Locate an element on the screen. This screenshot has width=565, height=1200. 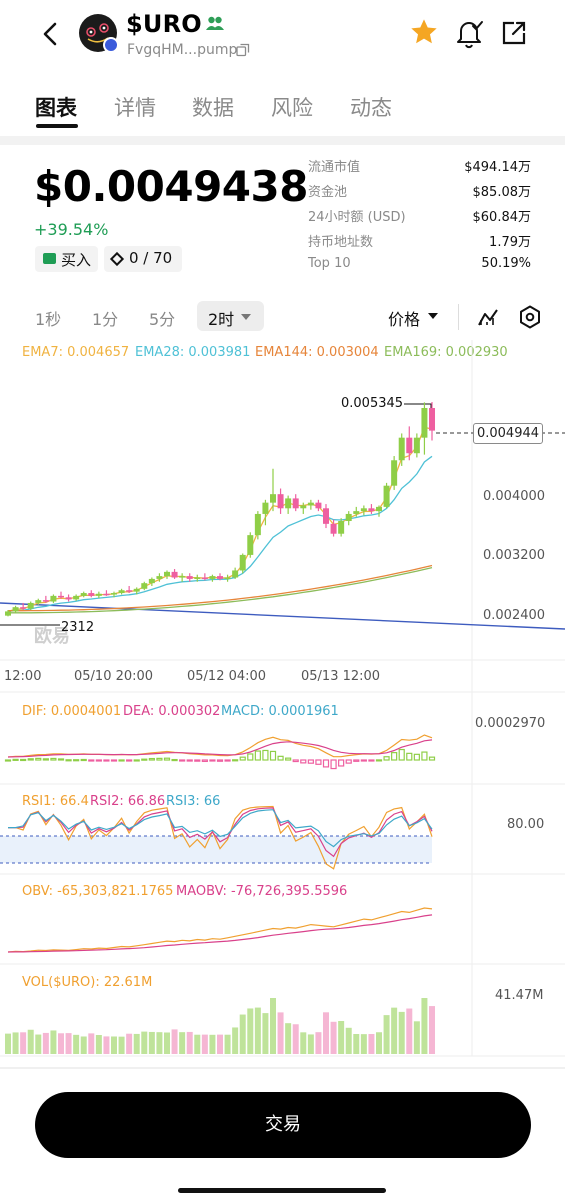
share-icon is located at coordinates (514, 33).